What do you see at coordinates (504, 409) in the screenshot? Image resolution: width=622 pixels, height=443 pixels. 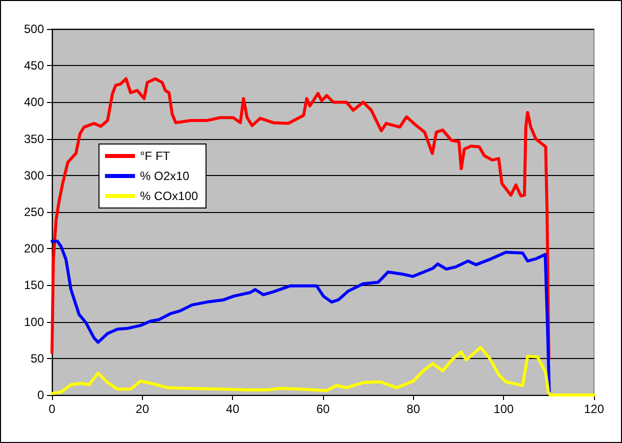 I see `x-tick-label: 100` at bounding box center [504, 409].